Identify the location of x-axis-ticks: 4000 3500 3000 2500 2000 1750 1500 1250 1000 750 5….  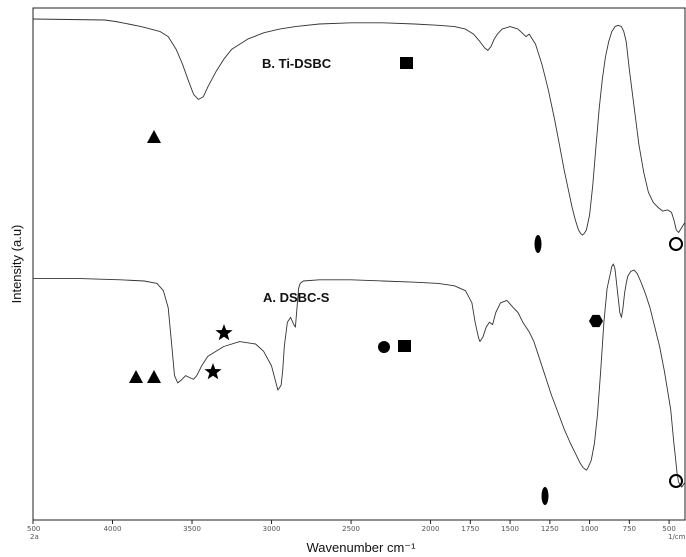
(354, 526).